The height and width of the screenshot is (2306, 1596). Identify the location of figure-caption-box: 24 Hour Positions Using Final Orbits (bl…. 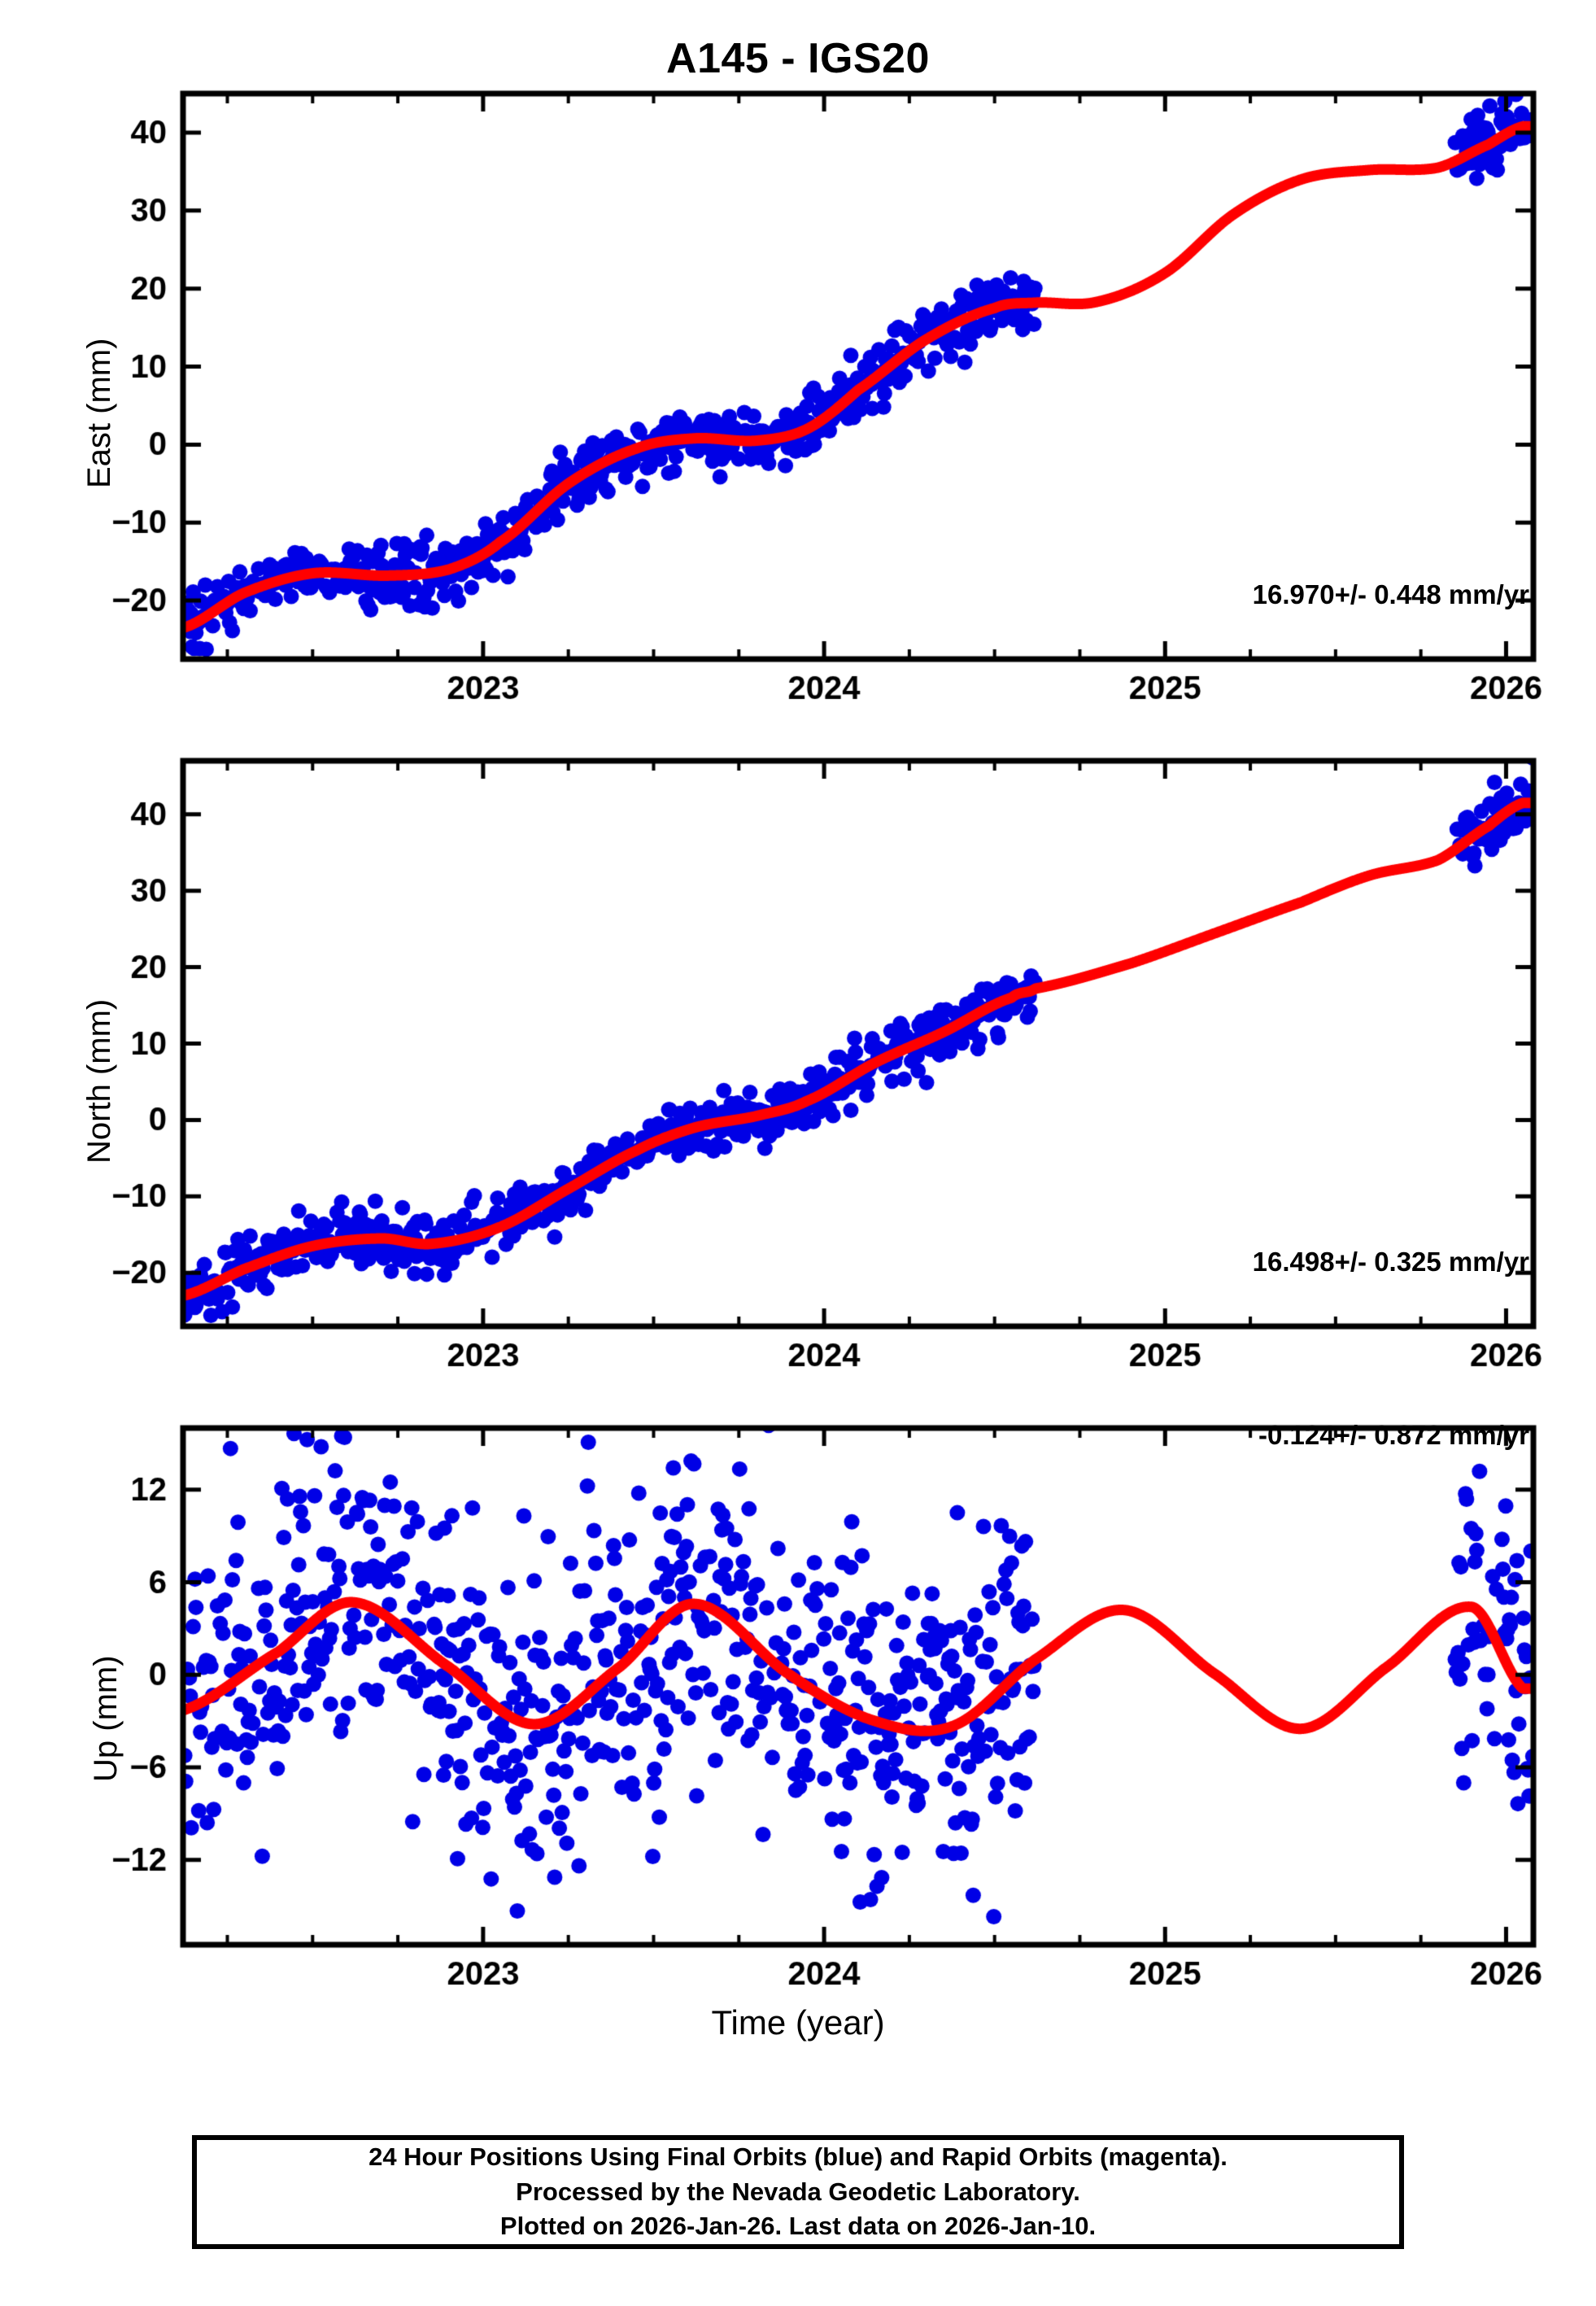
(798, 2192).